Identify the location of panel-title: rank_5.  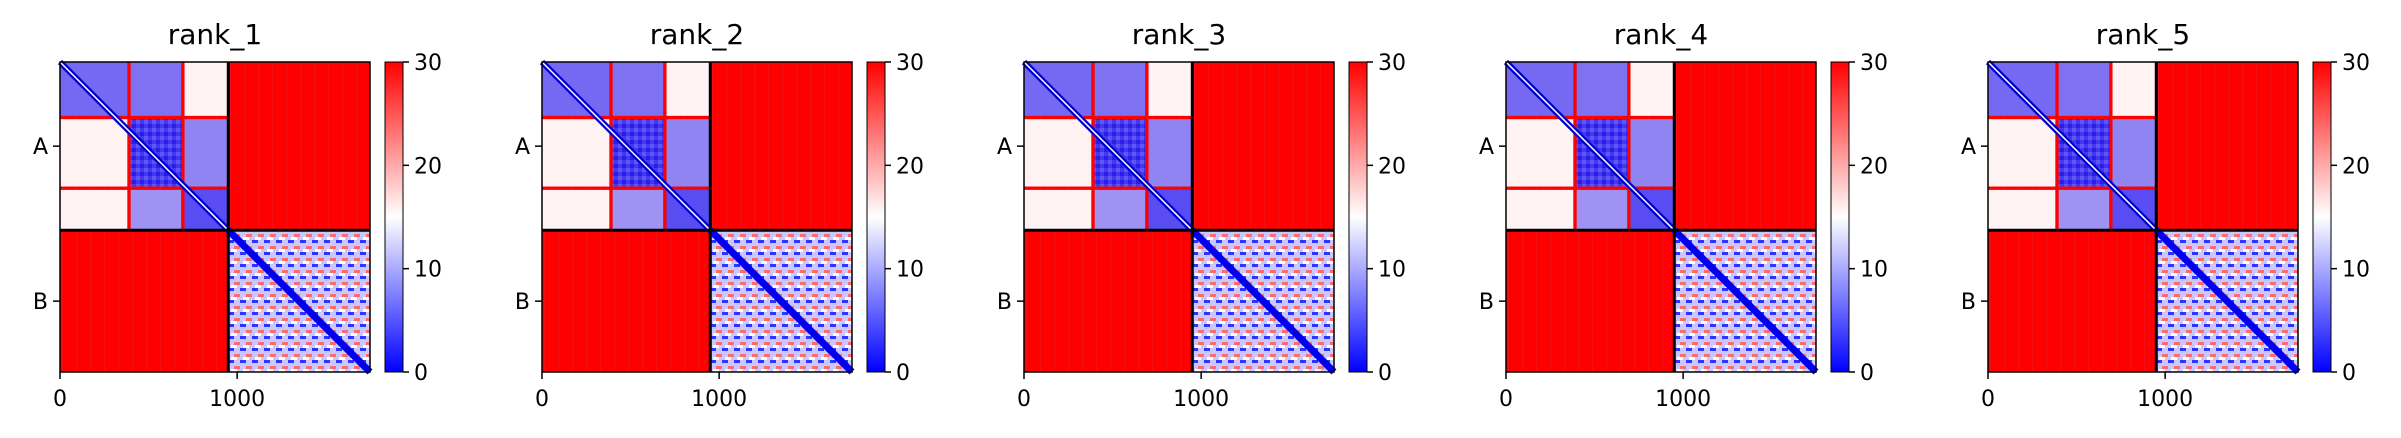
(2143, 34).